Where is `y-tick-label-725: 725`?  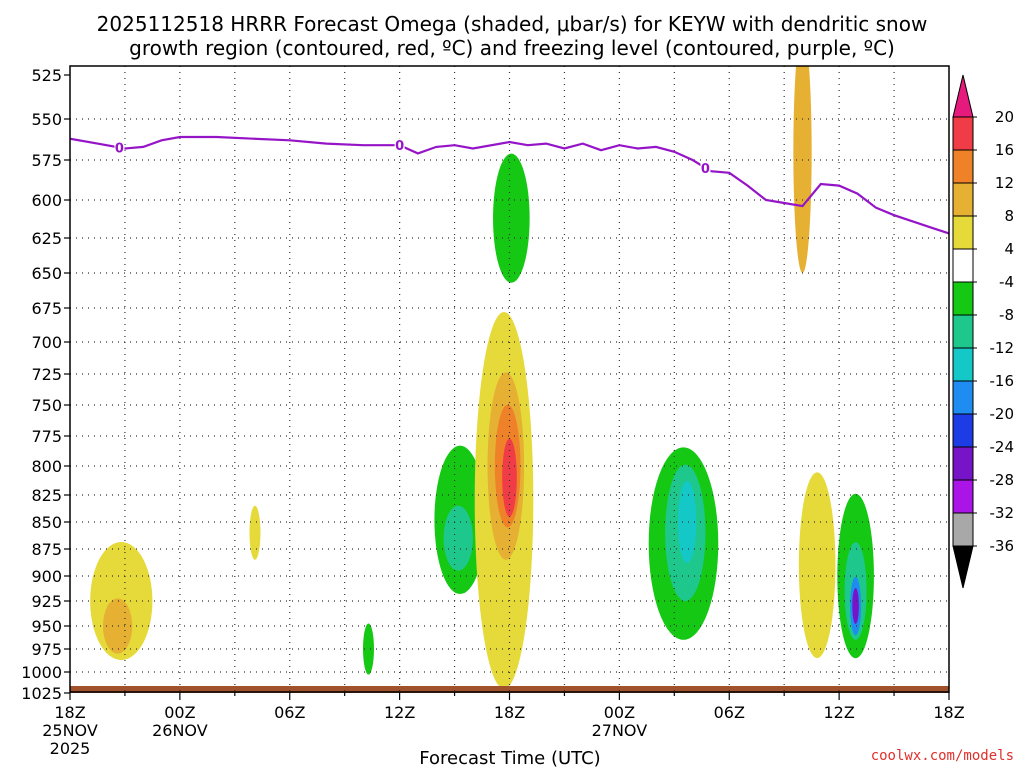 y-tick-label-725: 725 is located at coordinates (46, 374).